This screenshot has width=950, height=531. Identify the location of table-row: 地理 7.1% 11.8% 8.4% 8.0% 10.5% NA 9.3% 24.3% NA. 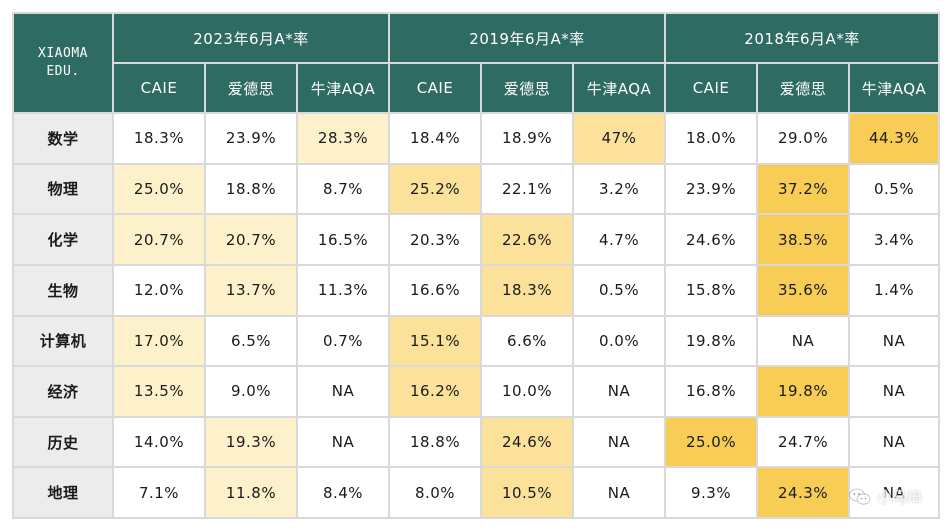
(476, 492).